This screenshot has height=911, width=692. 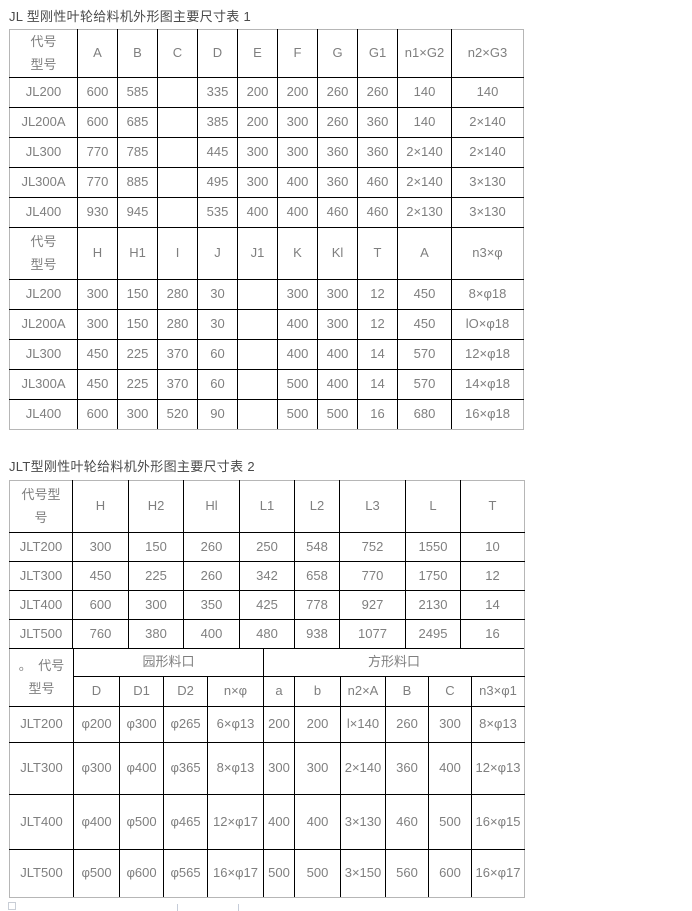 What do you see at coordinates (266, 354) in the screenshot?
I see `table-row: JL300 450 225 370 60 400 400 14 570 12×φ18` at bounding box center [266, 354].